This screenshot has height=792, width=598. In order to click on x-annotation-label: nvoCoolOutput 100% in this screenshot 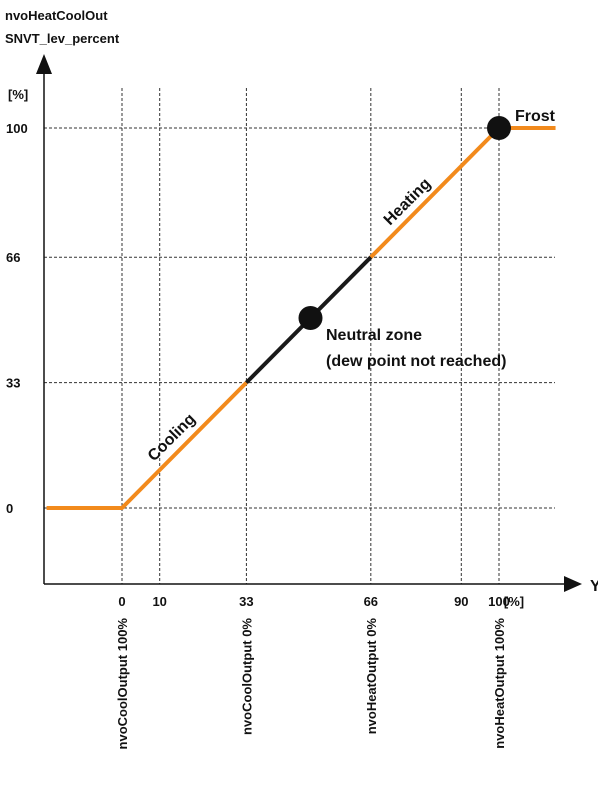, I will do `click(122, 684)`.